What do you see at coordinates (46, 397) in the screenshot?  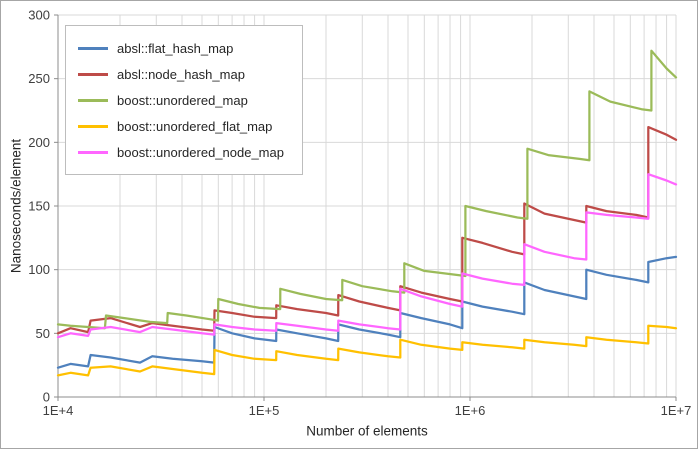 I see `y-tick-label: 0` at bounding box center [46, 397].